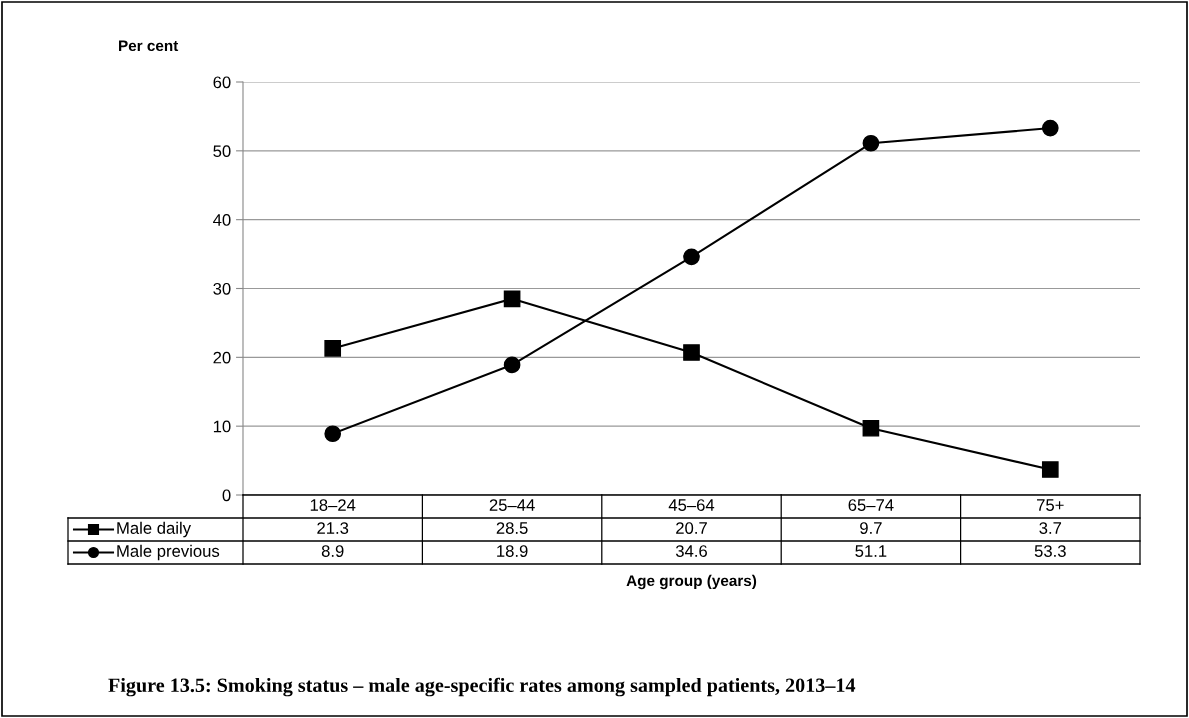 Image resolution: width=1189 pixels, height=718 pixels. What do you see at coordinates (871, 528) in the screenshot?
I see `data-label: 9.7` at bounding box center [871, 528].